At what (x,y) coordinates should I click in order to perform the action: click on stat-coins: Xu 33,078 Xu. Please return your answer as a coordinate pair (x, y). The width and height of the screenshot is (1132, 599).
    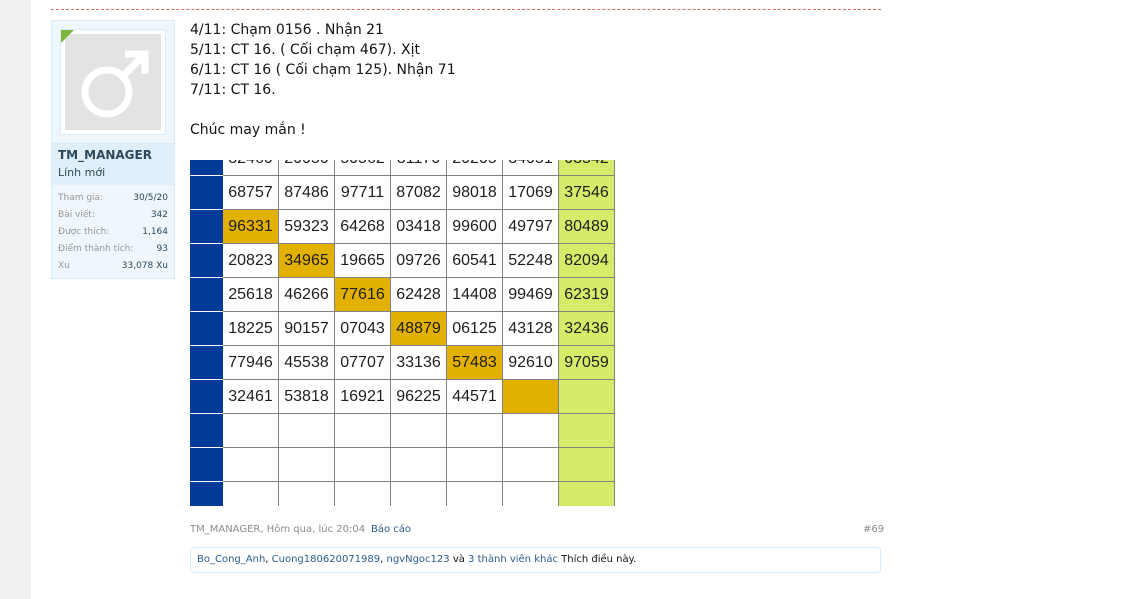
    Looking at the image, I should click on (113, 268).